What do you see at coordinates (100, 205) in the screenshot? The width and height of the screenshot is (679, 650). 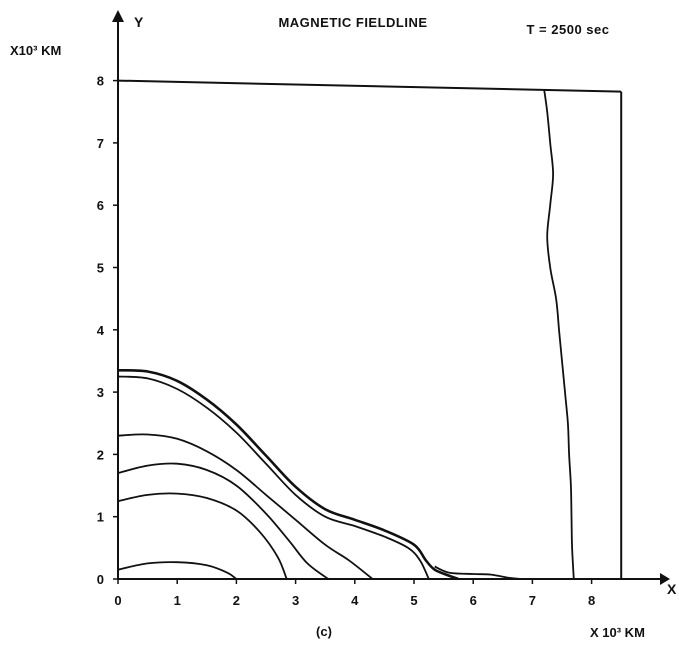 I see `y-tick-label: 6` at bounding box center [100, 205].